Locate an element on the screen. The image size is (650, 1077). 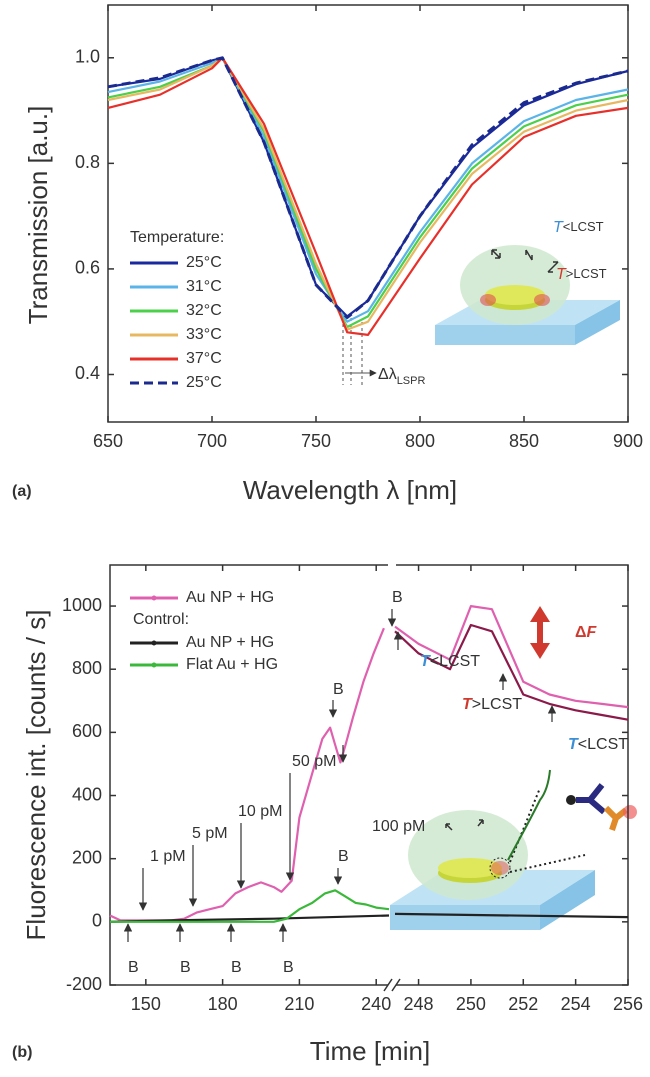
annotation: ΔλLSPR is located at coordinates (401, 376).